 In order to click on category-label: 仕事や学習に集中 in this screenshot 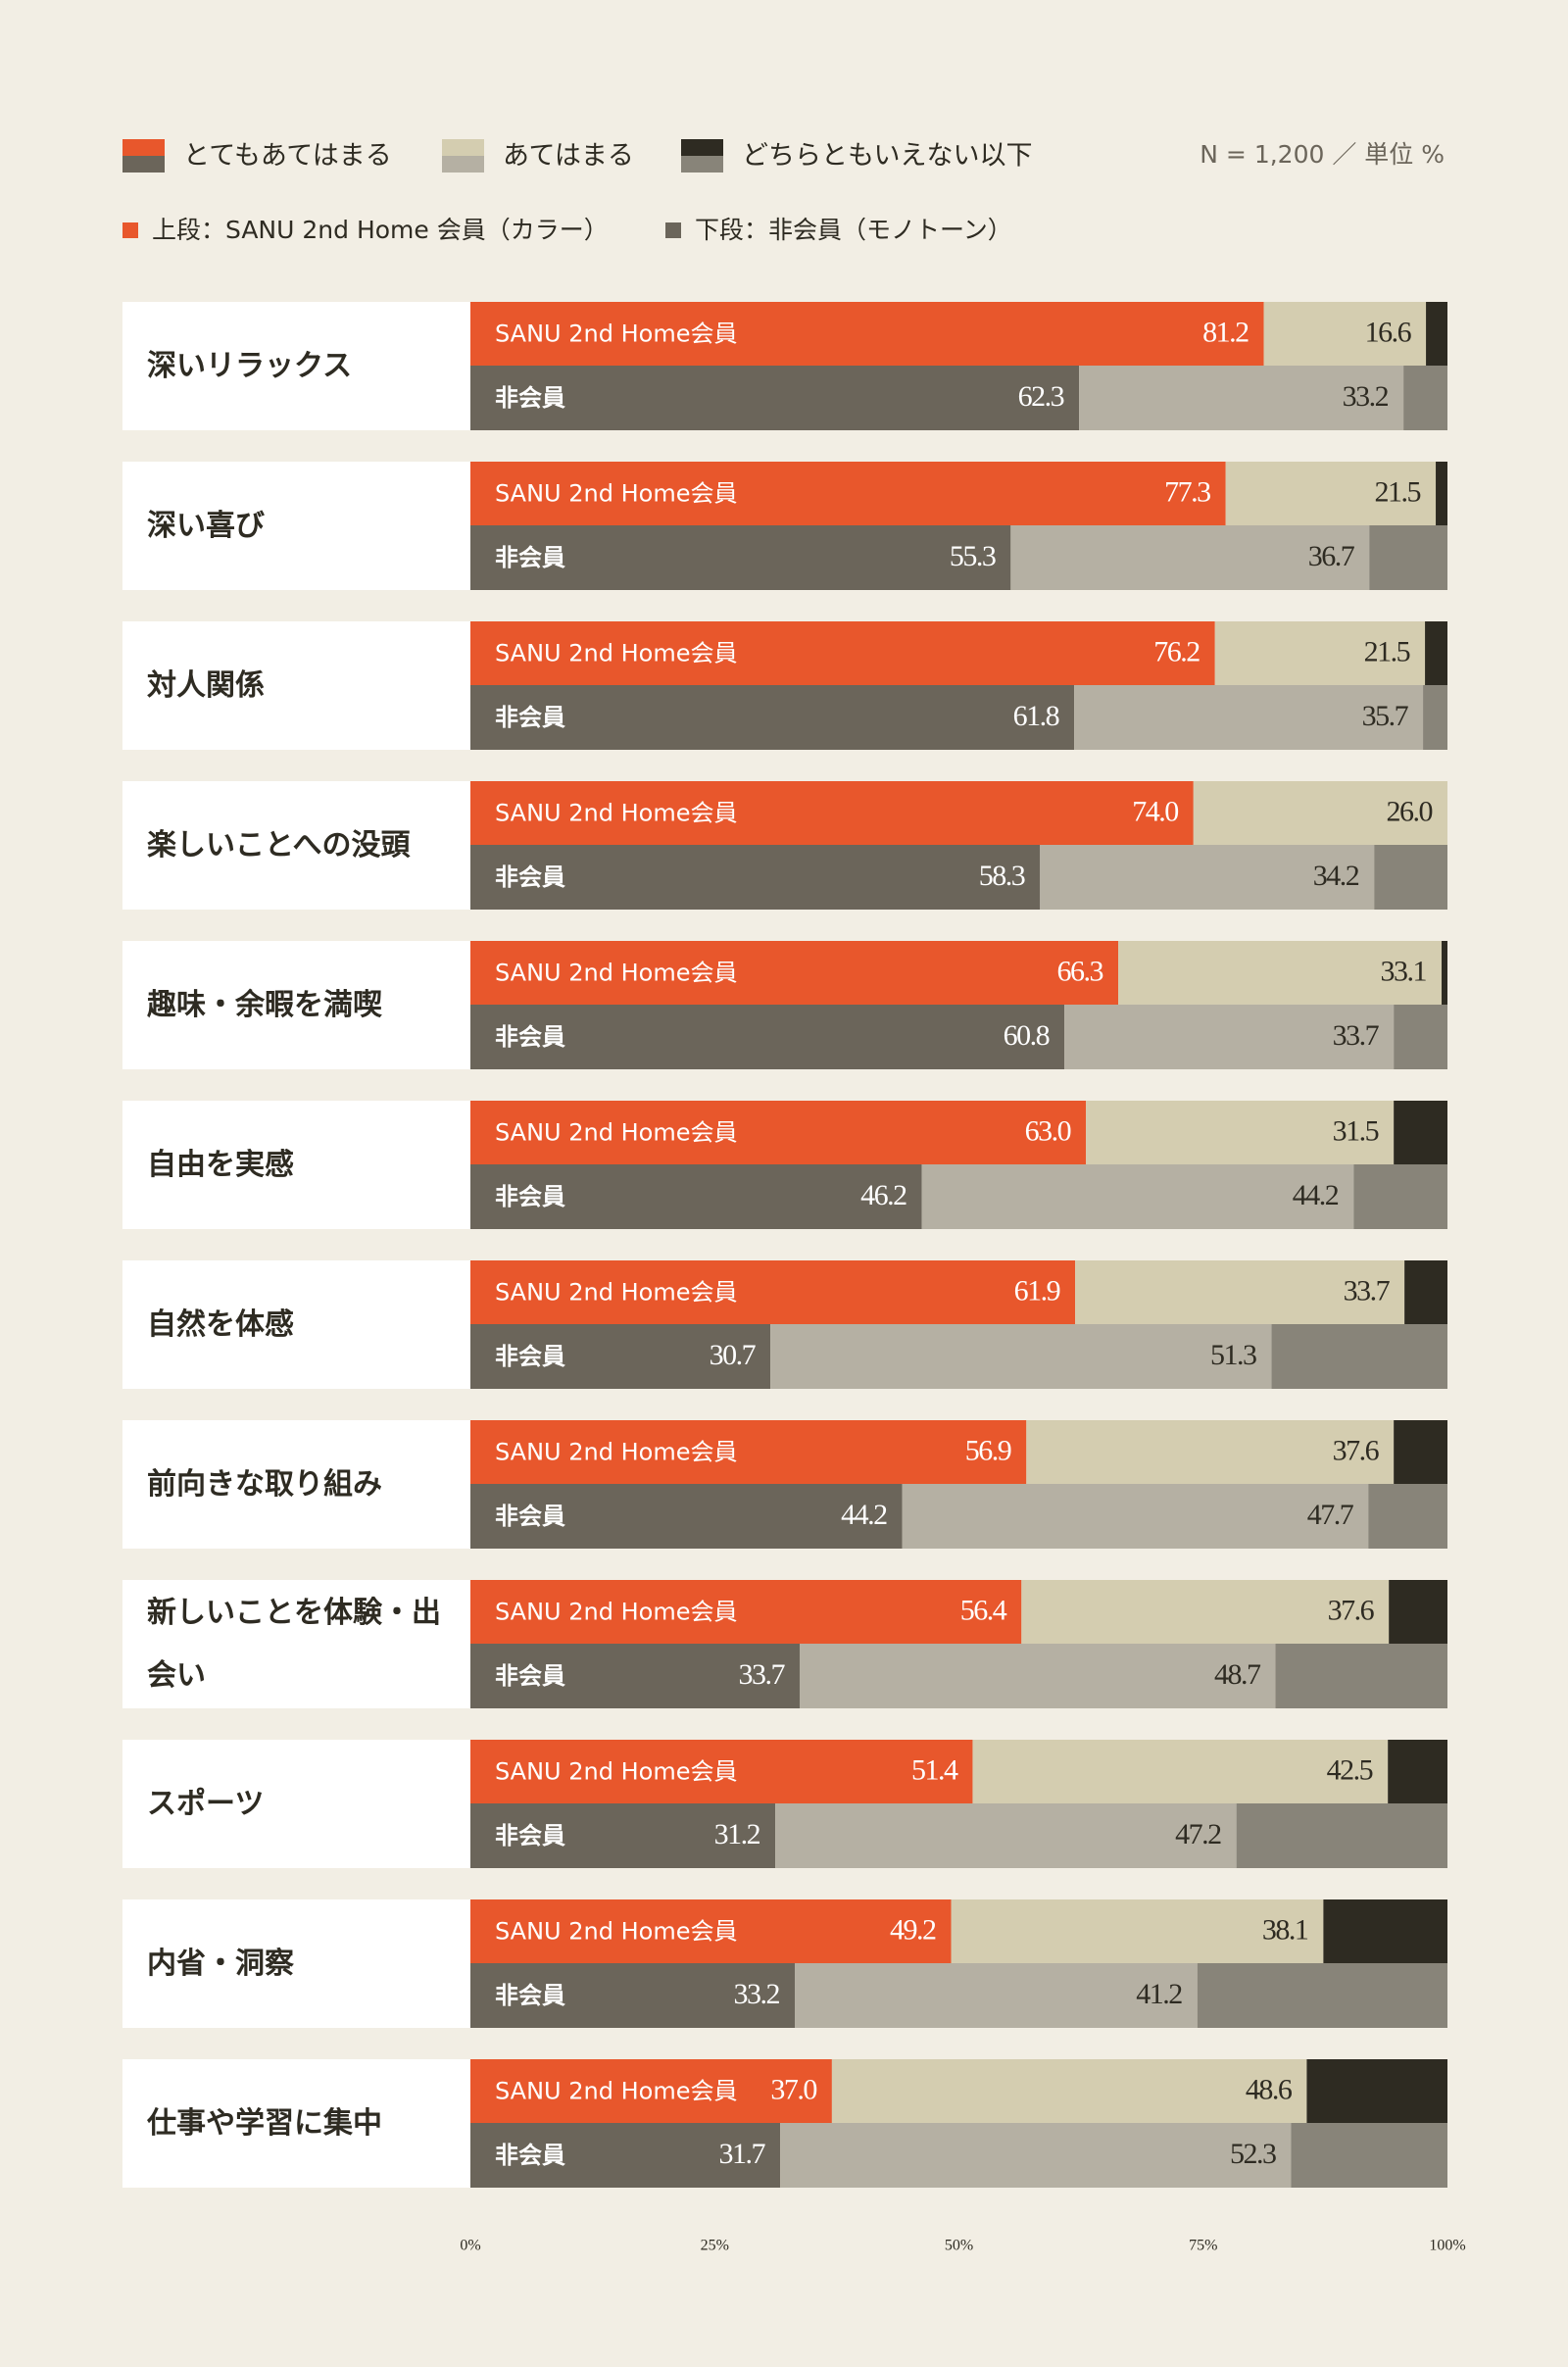, I will do `click(264, 2123)`.